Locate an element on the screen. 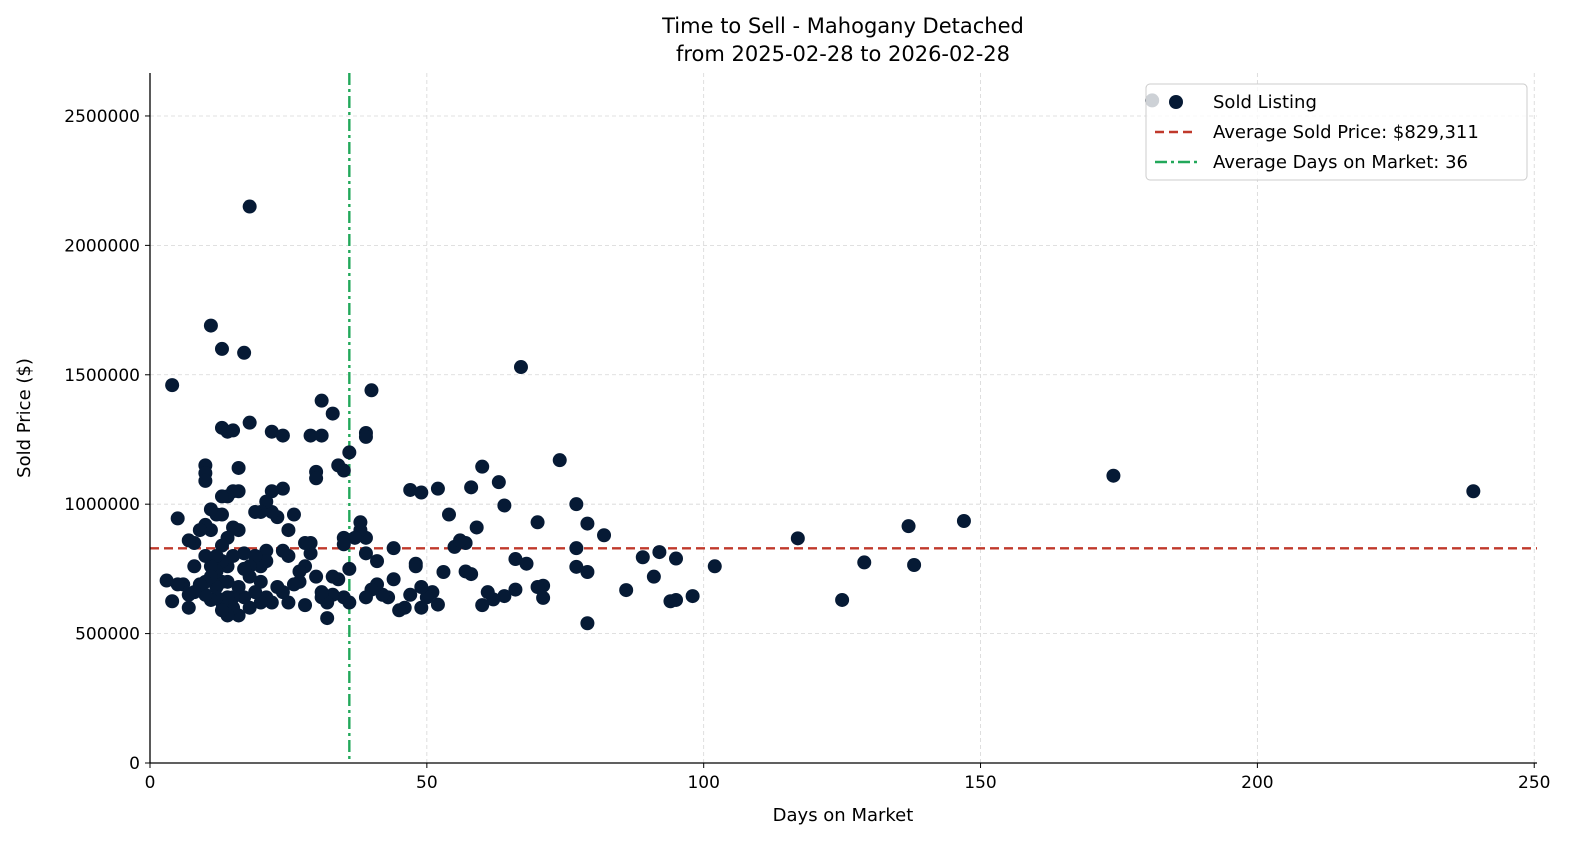  legend-label: Sold Listing is located at coordinates (1265, 102).